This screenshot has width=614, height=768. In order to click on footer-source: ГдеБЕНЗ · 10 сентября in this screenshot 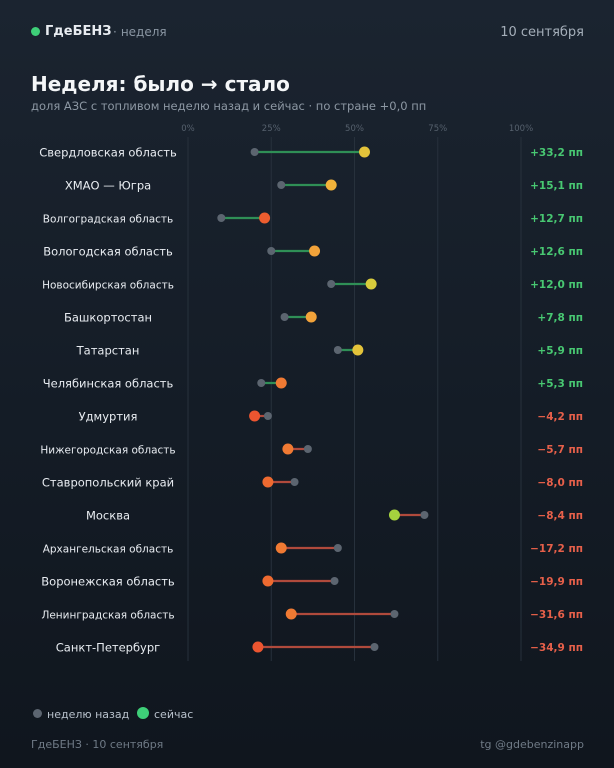, I will do `click(97, 744)`.